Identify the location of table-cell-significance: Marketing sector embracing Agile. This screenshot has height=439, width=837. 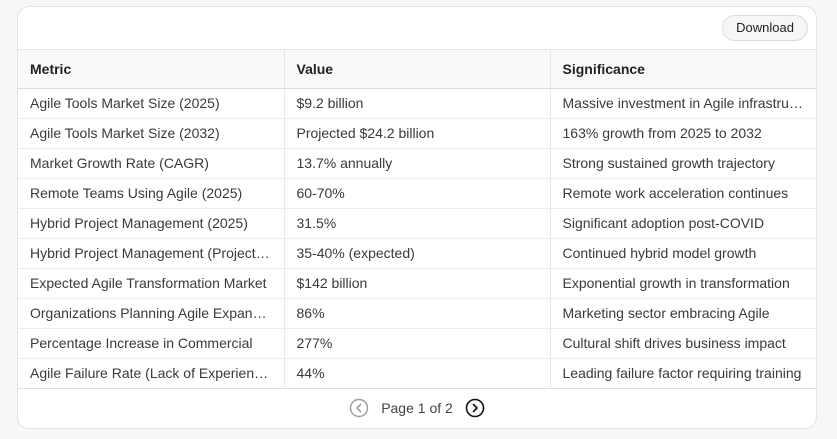
(683, 313).